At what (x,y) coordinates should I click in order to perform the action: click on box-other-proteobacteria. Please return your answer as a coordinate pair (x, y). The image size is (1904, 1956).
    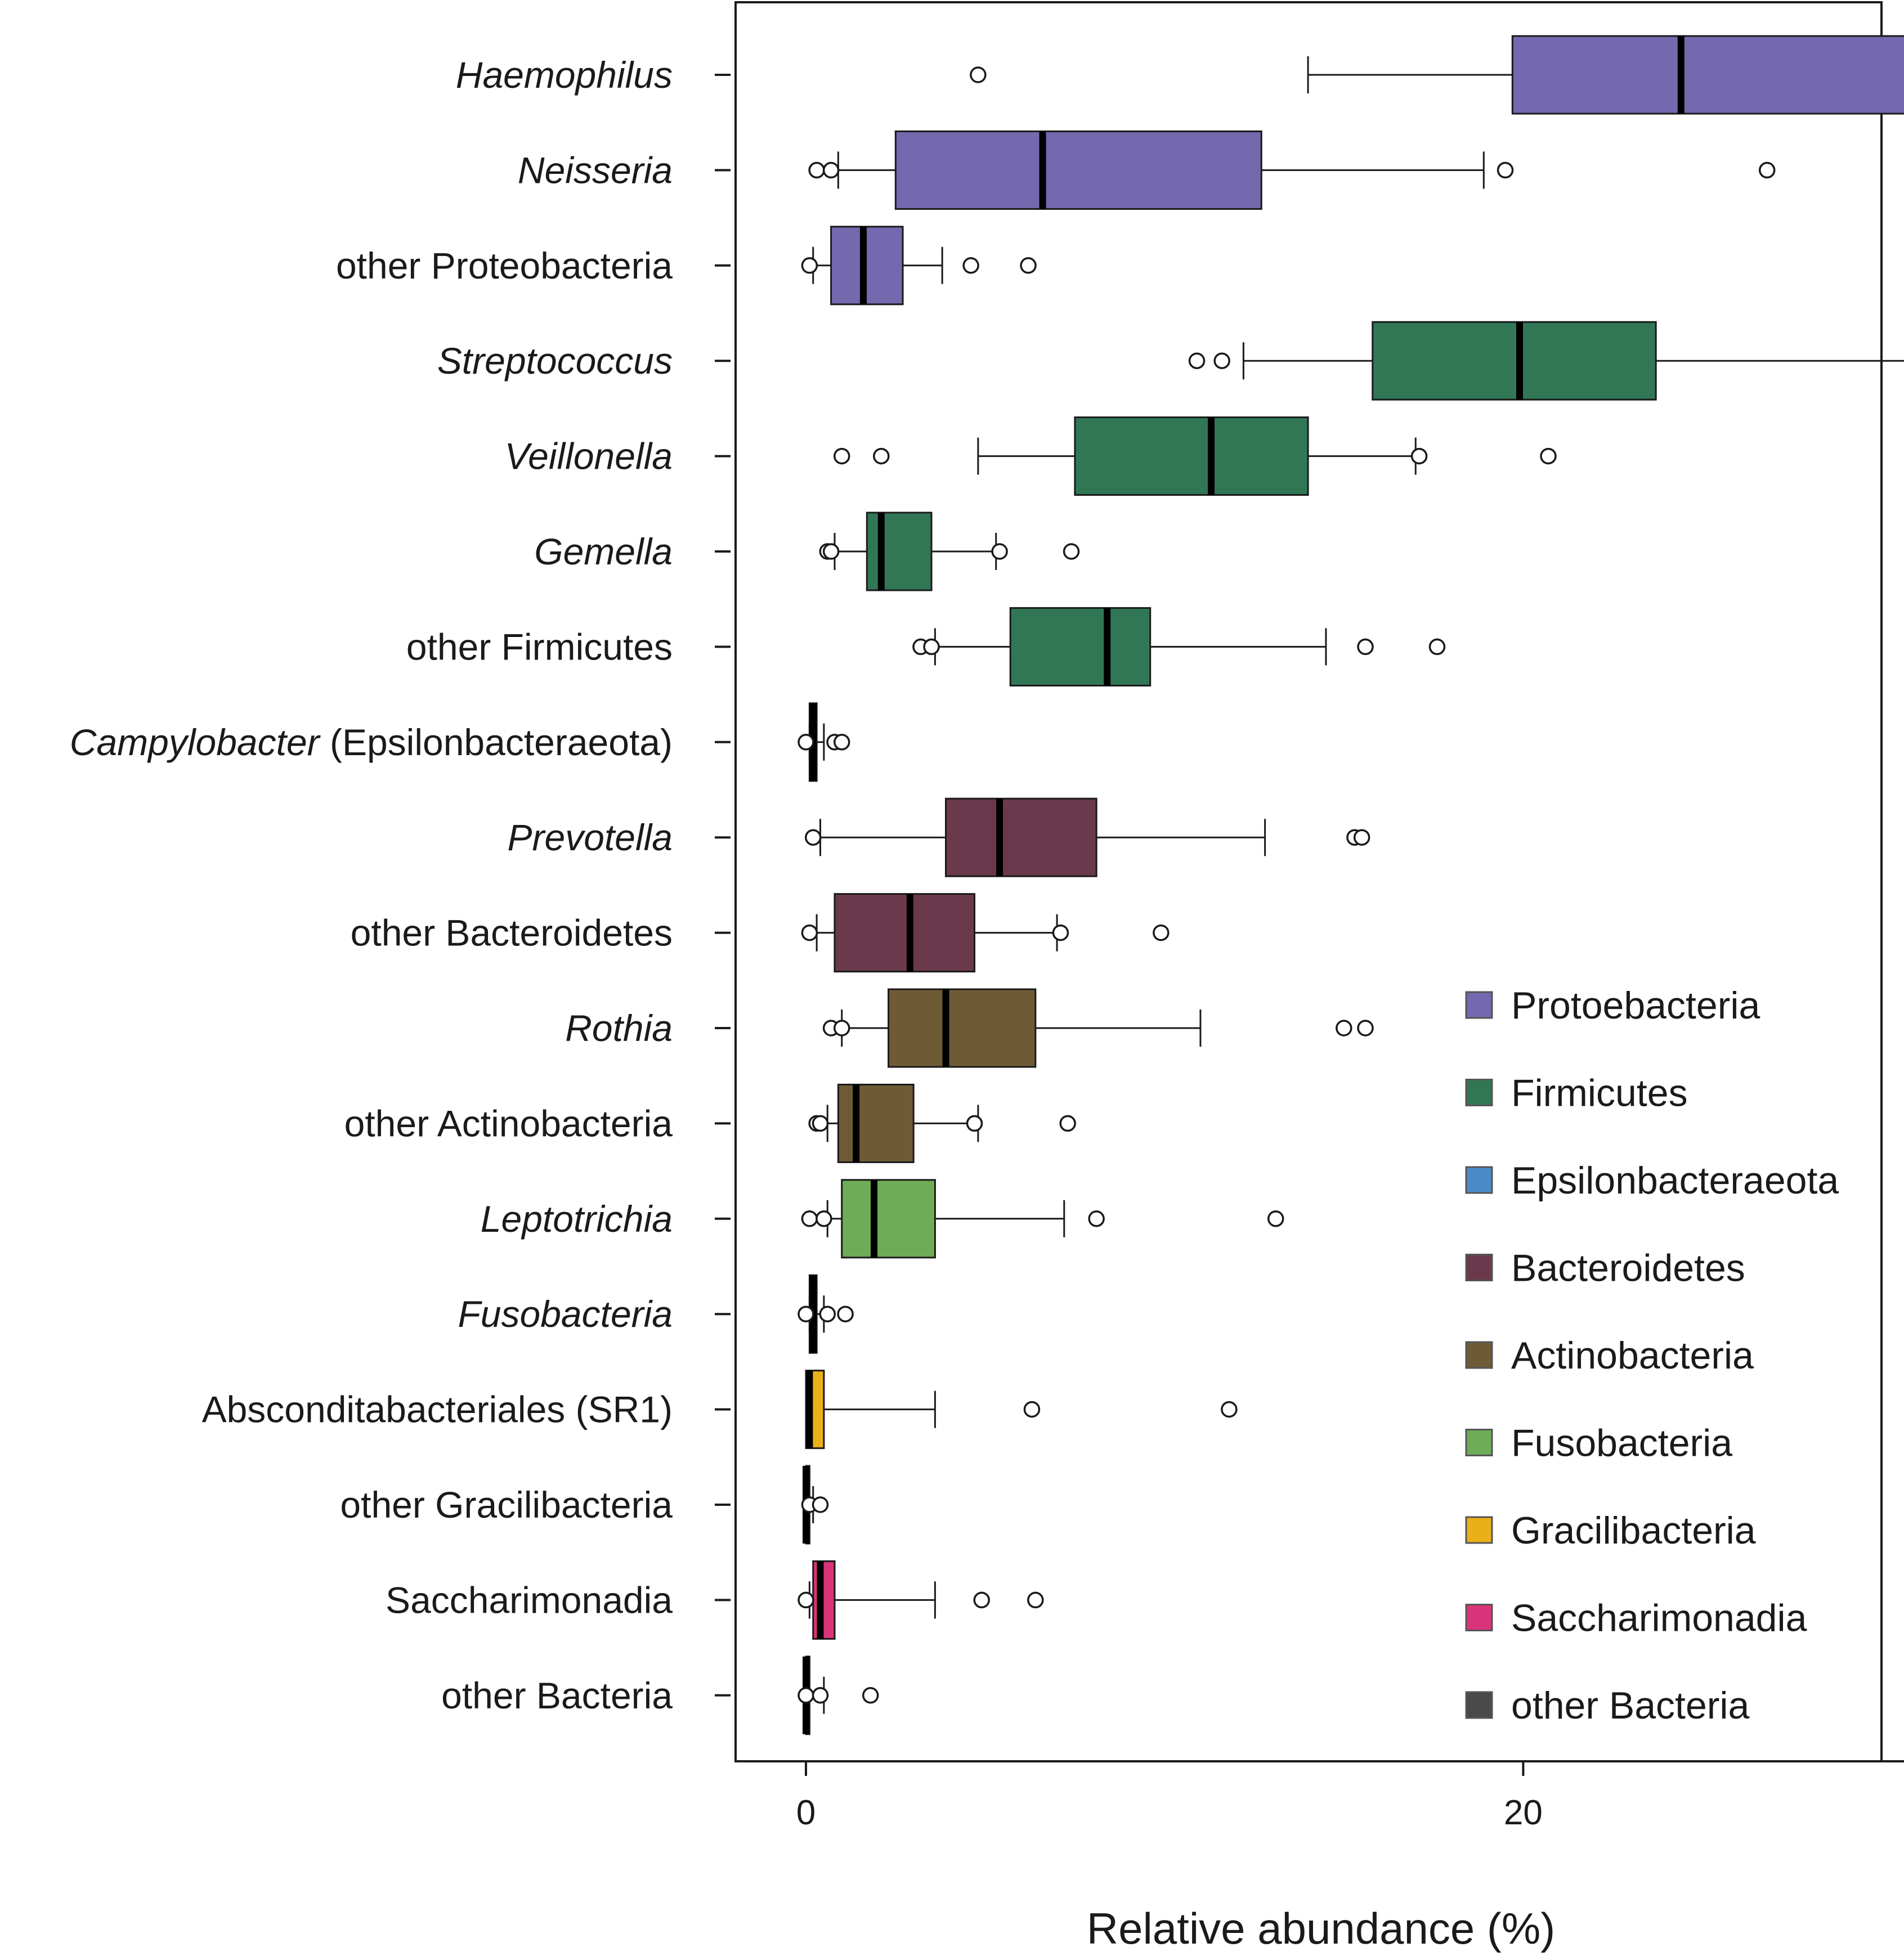
    Looking at the image, I should click on (876, 266).